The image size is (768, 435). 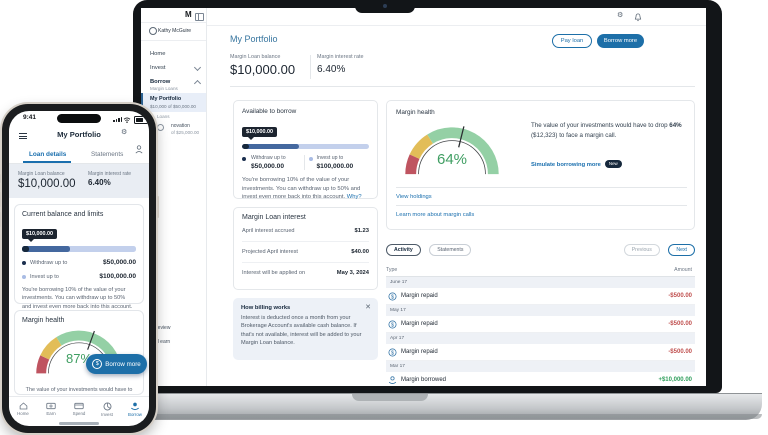 I want to click on statements-tab: Statements, so click(x=450, y=250).